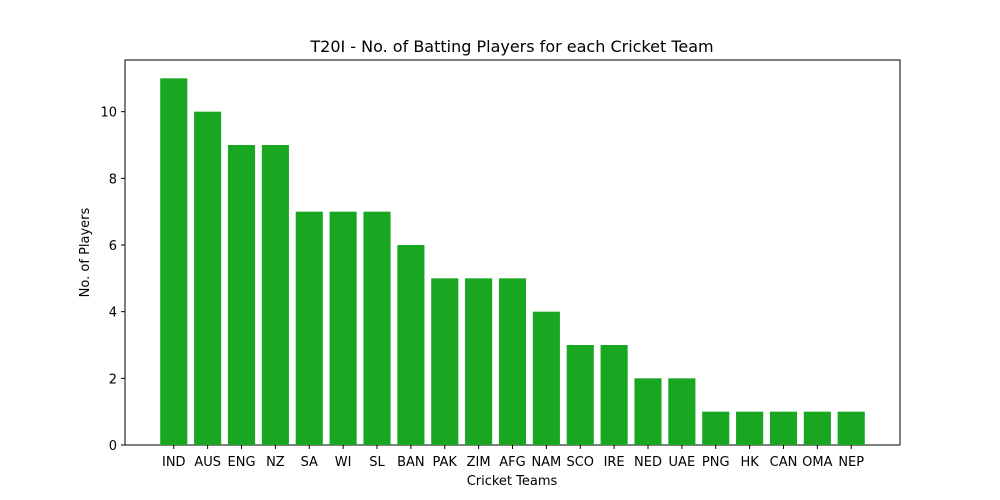 The width and height of the screenshot is (1000, 500). I want to click on bar-png, so click(716, 428).